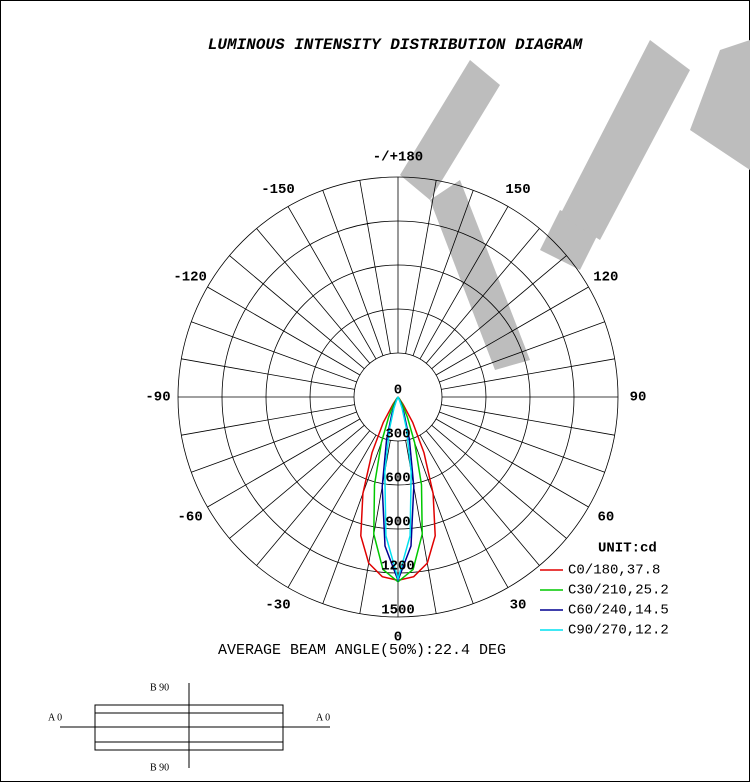 This screenshot has width=750, height=782. What do you see at coordinates (398, 611) in the screenshot?
I see `radial-tick-label: 1500` at bounding box center [398, 611].